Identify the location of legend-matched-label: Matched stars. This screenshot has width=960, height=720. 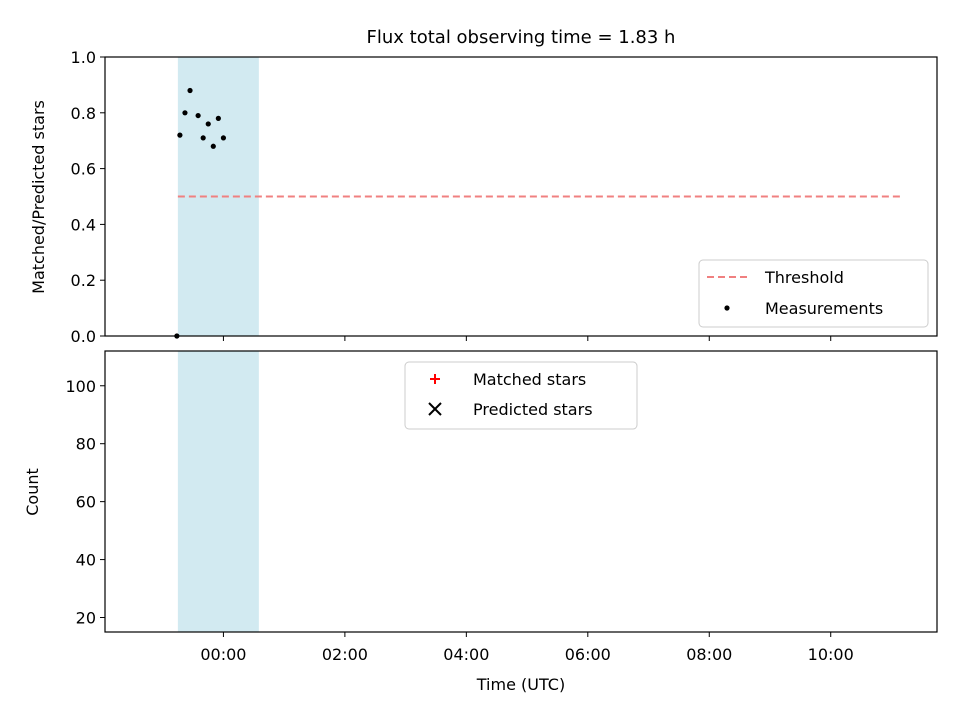
(529, 379).